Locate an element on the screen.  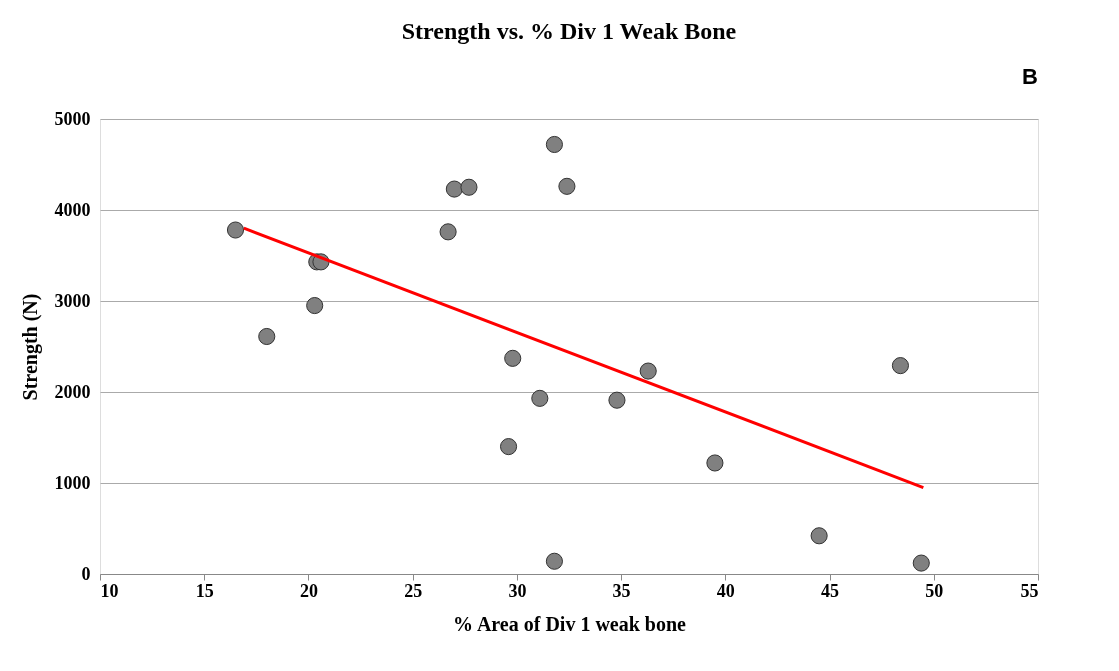
y-axis-title: Strength (N) is located at coordinates (30, 347).